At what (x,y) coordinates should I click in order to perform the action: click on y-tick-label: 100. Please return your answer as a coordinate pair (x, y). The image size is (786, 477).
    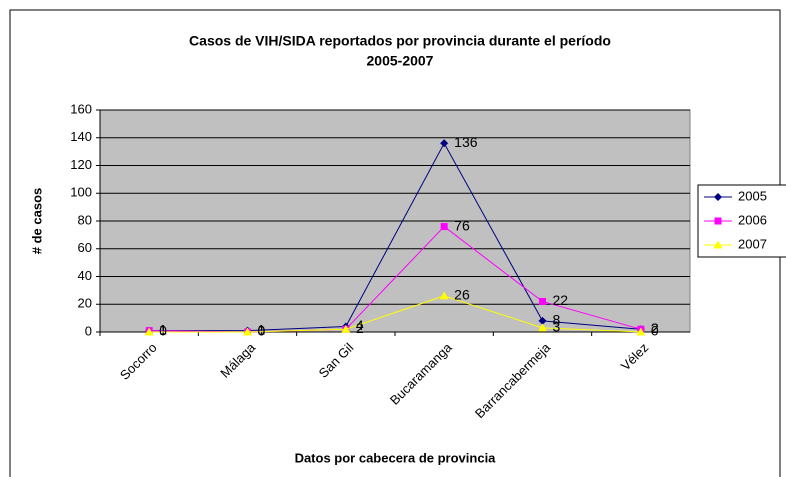
    Looking at the image, I should click on (81, 192).